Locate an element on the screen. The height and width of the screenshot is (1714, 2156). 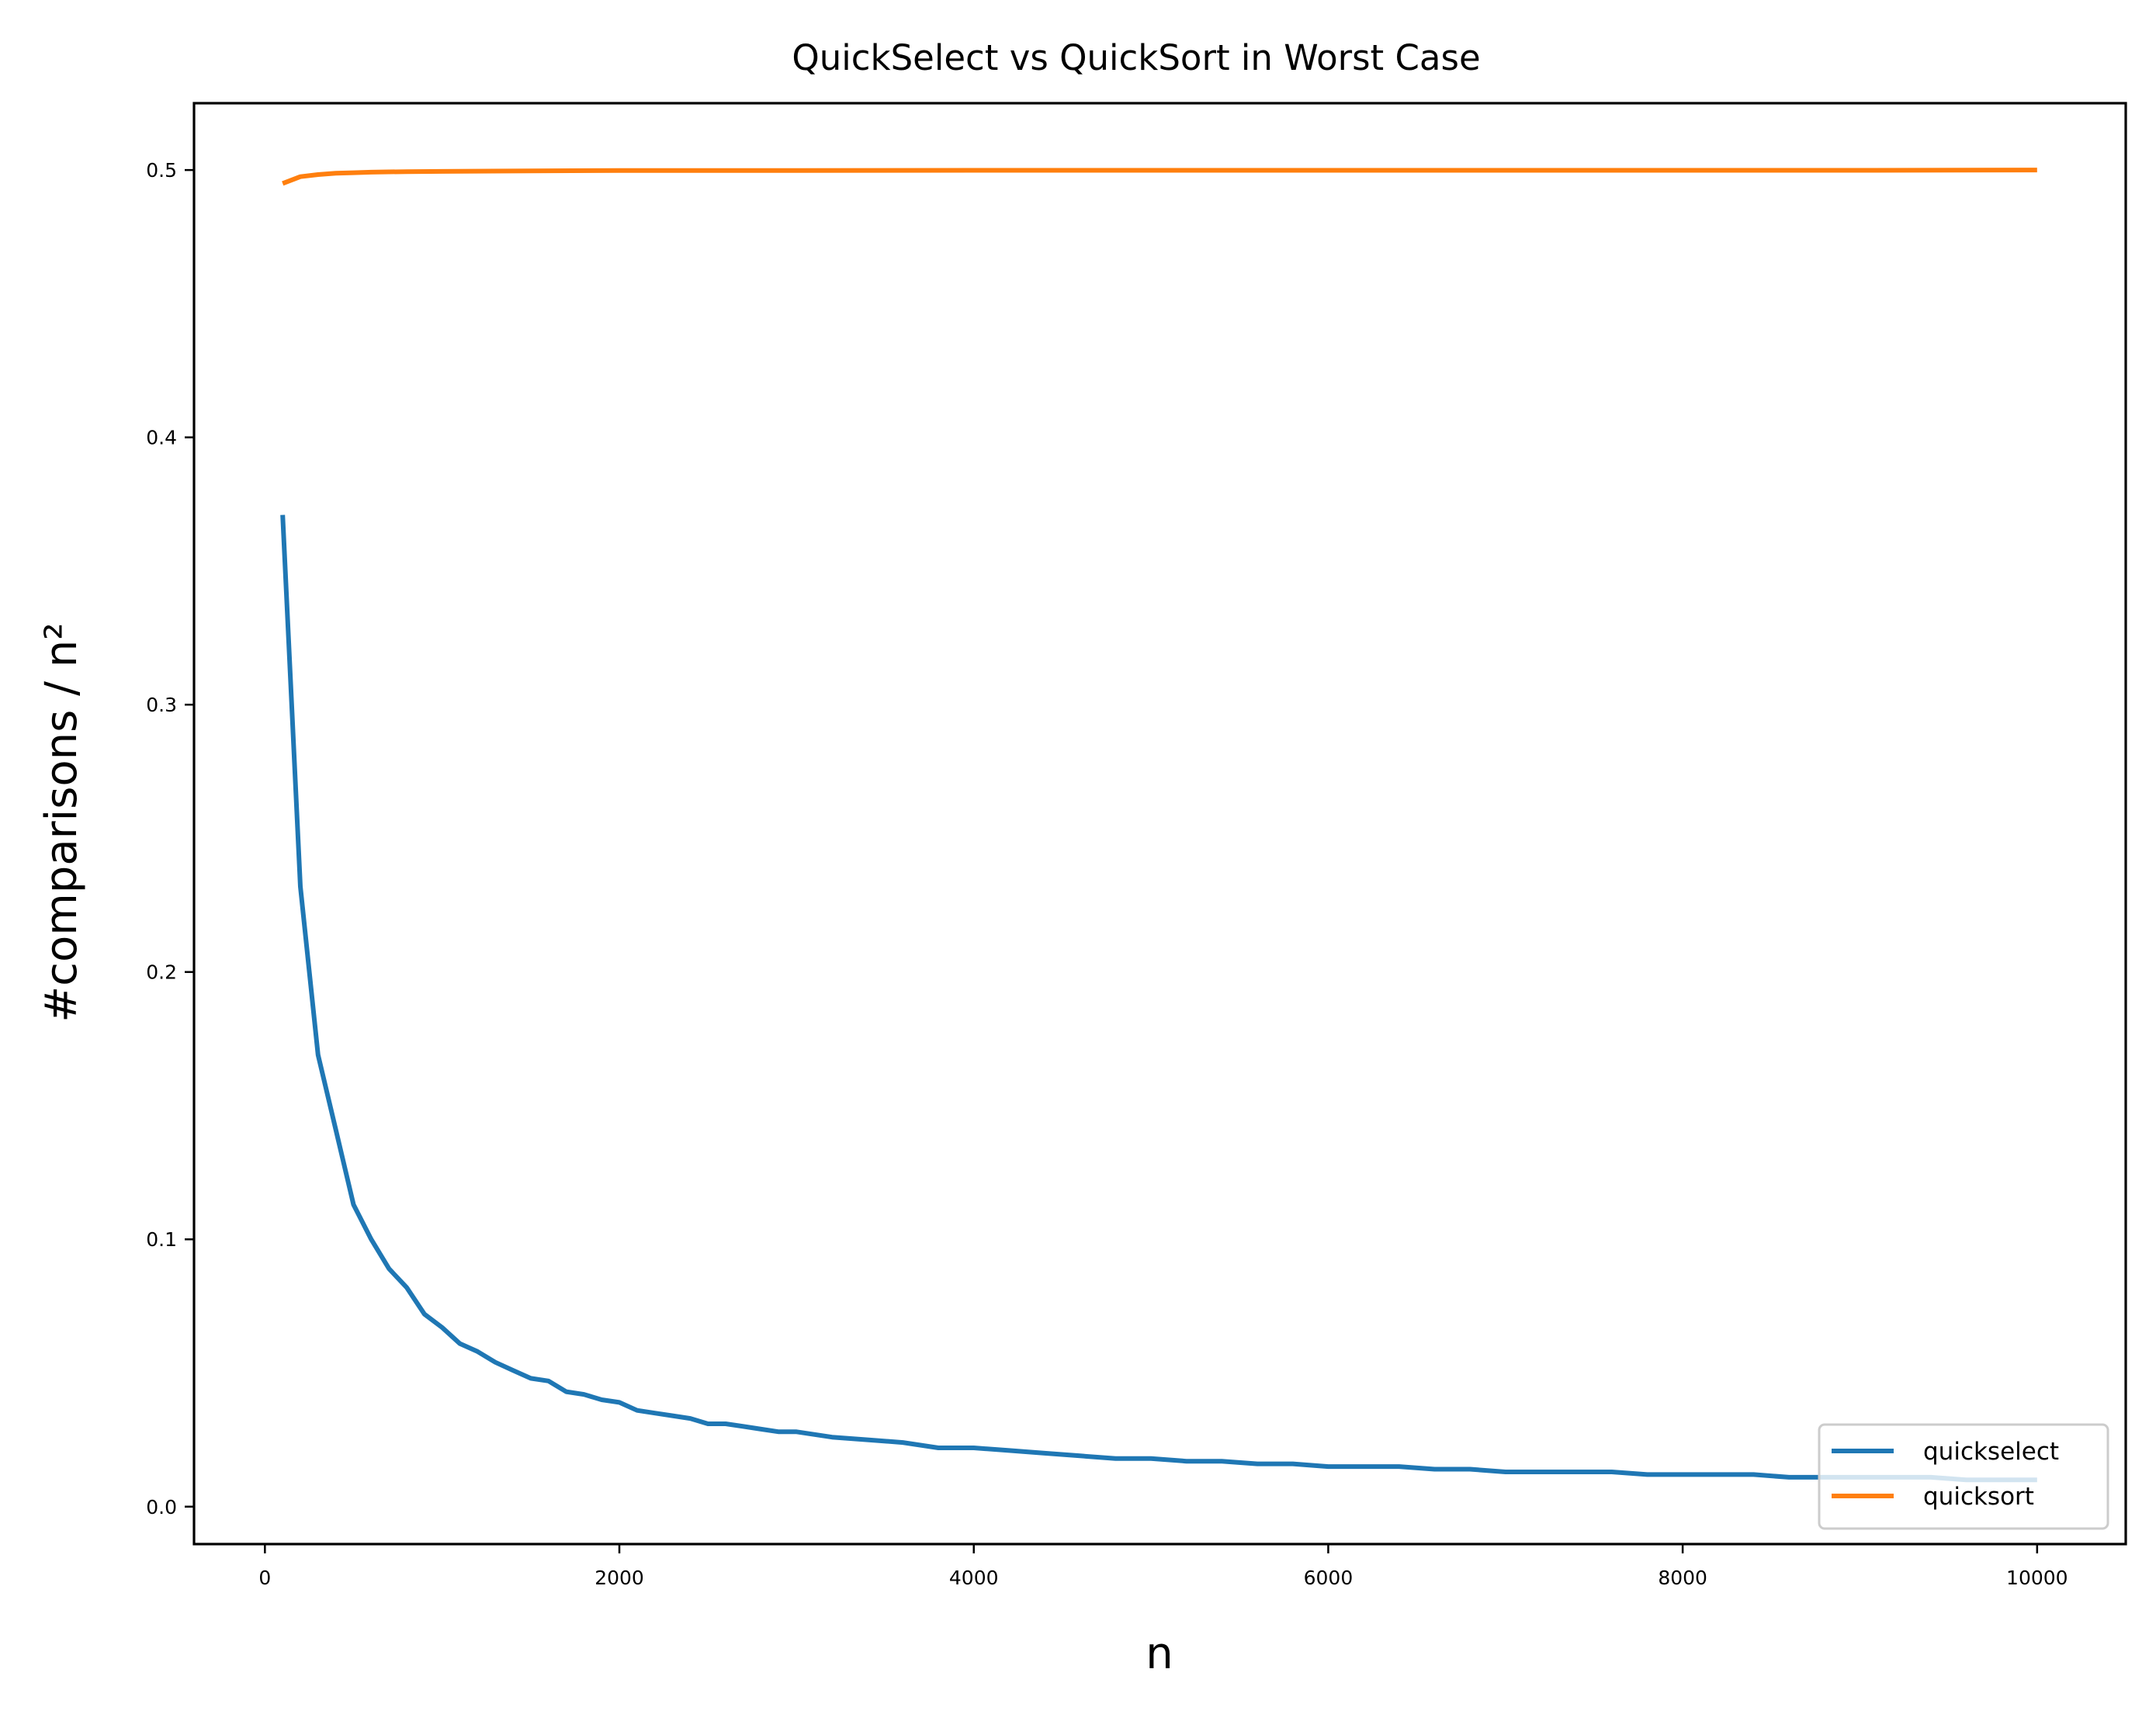
x-tick-label: 6000 is located at coordinates (1329, 1578).